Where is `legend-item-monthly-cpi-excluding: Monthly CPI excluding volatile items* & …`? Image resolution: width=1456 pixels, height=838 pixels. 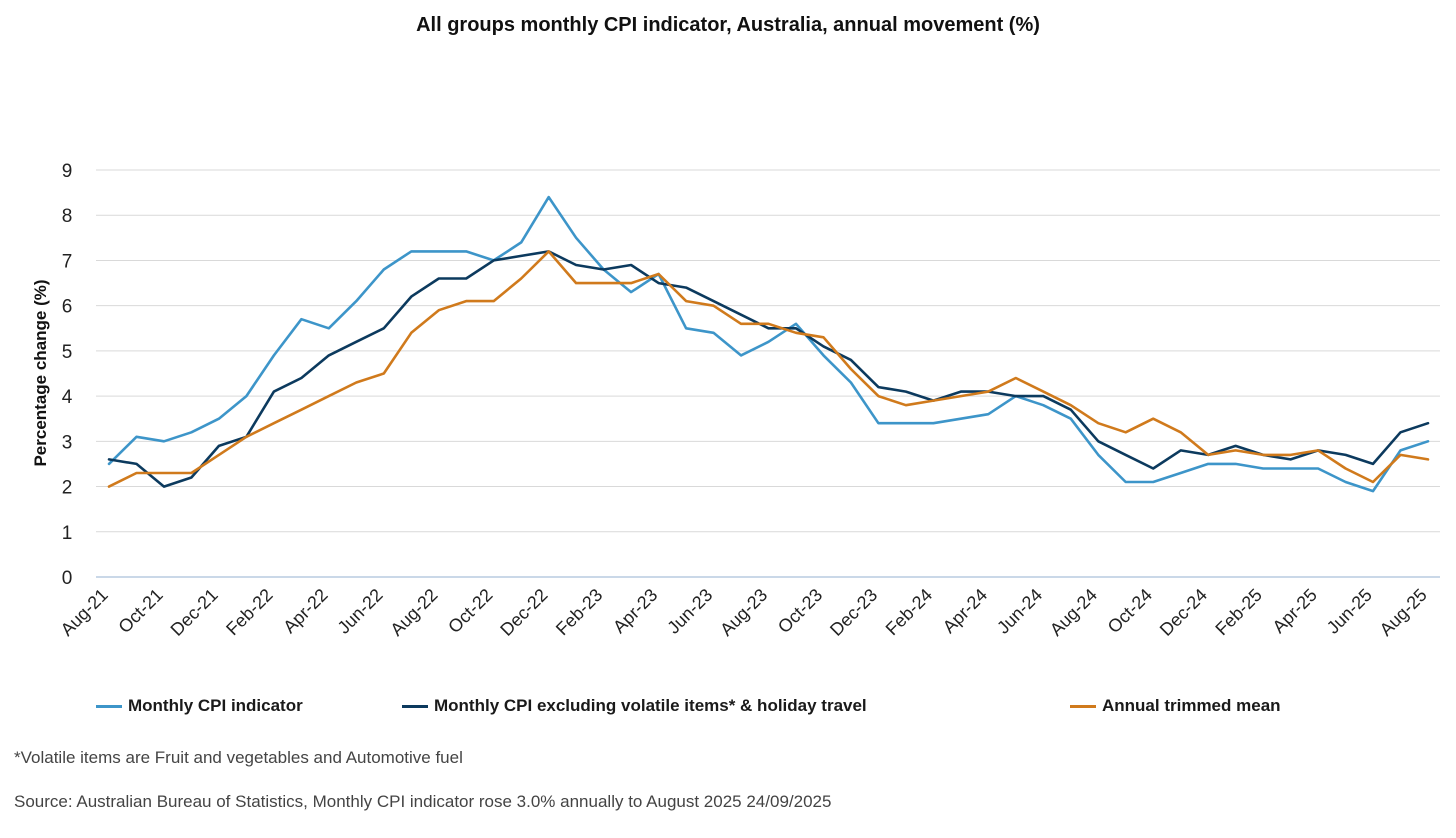
legend-item-monthly-cpi-excluding: Monthly CPI excluding volatile items* & … is located at coordinates (634, 706).